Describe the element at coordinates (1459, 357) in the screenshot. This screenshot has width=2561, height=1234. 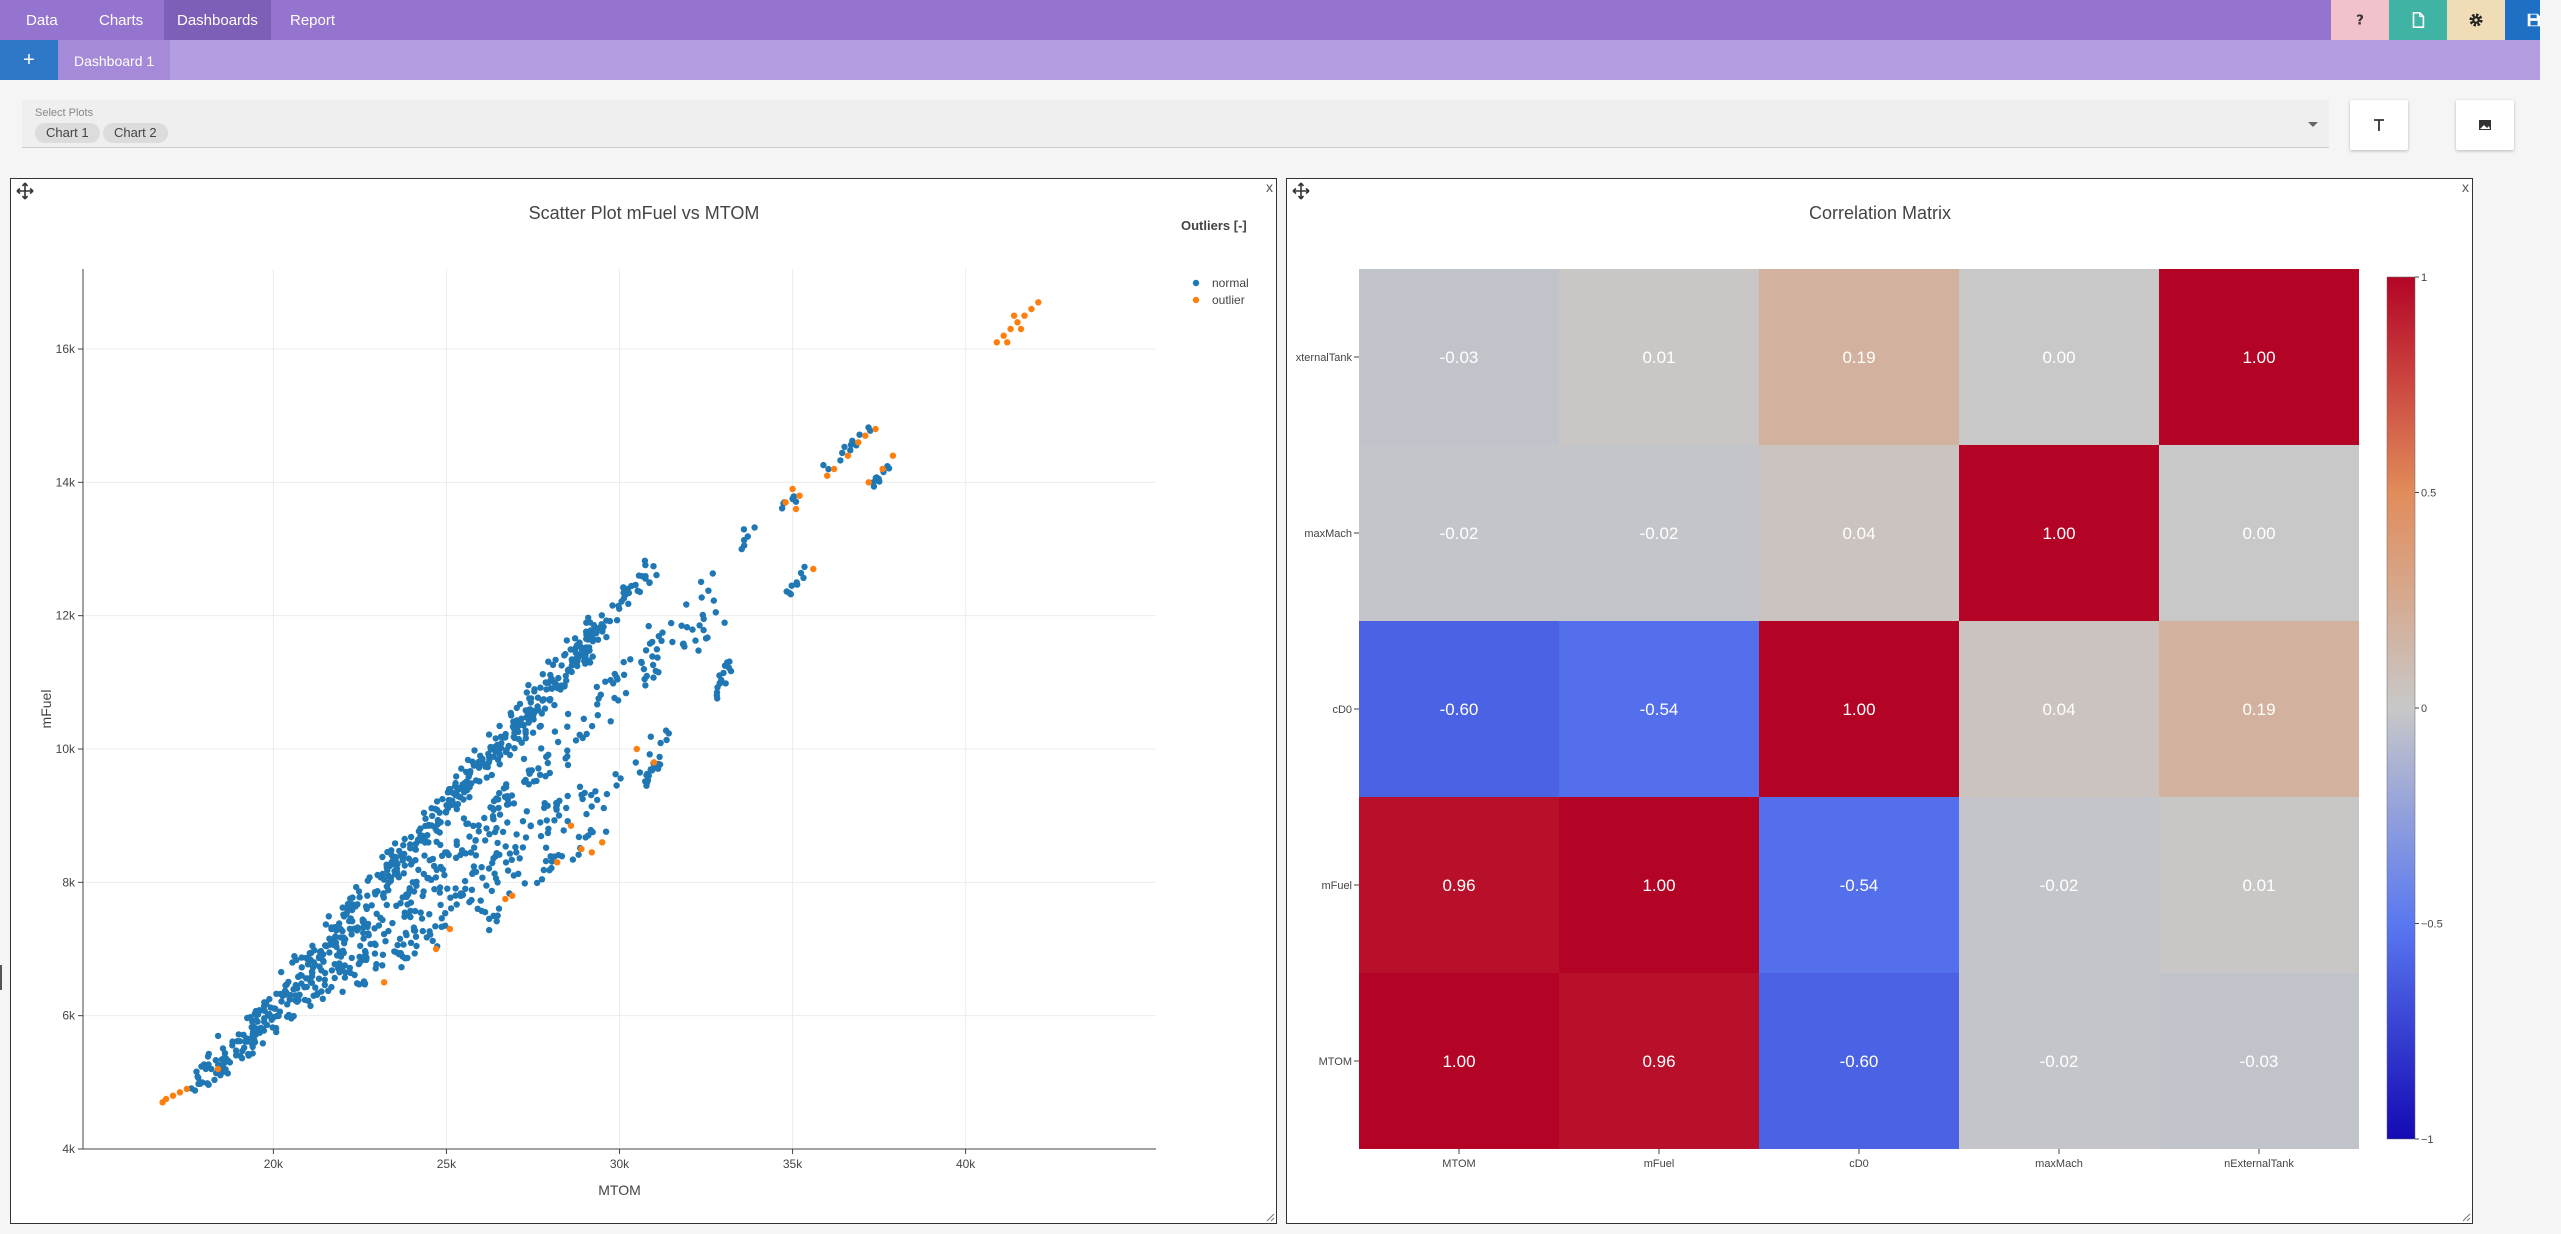
I see `heatmap-cell-value: -0.03` at that location.